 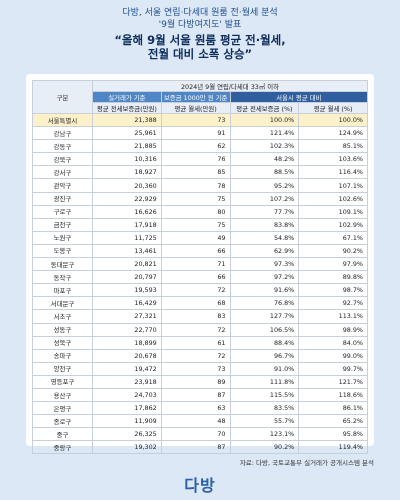 What do you see at coordinates (264, 381) in the screenshot?
I see `cell: 111.8%` at bounding box center [264, 381].